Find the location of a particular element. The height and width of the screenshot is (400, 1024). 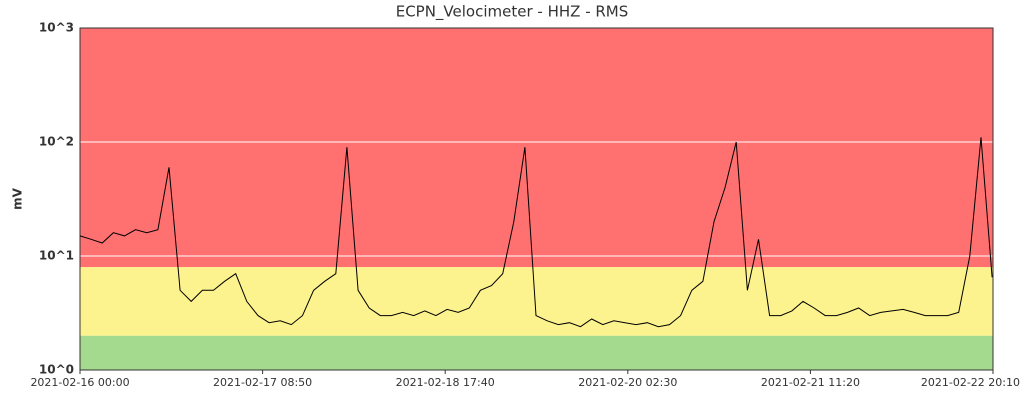

y-tick-label: 10^3 is located at coordinates (56, 28).